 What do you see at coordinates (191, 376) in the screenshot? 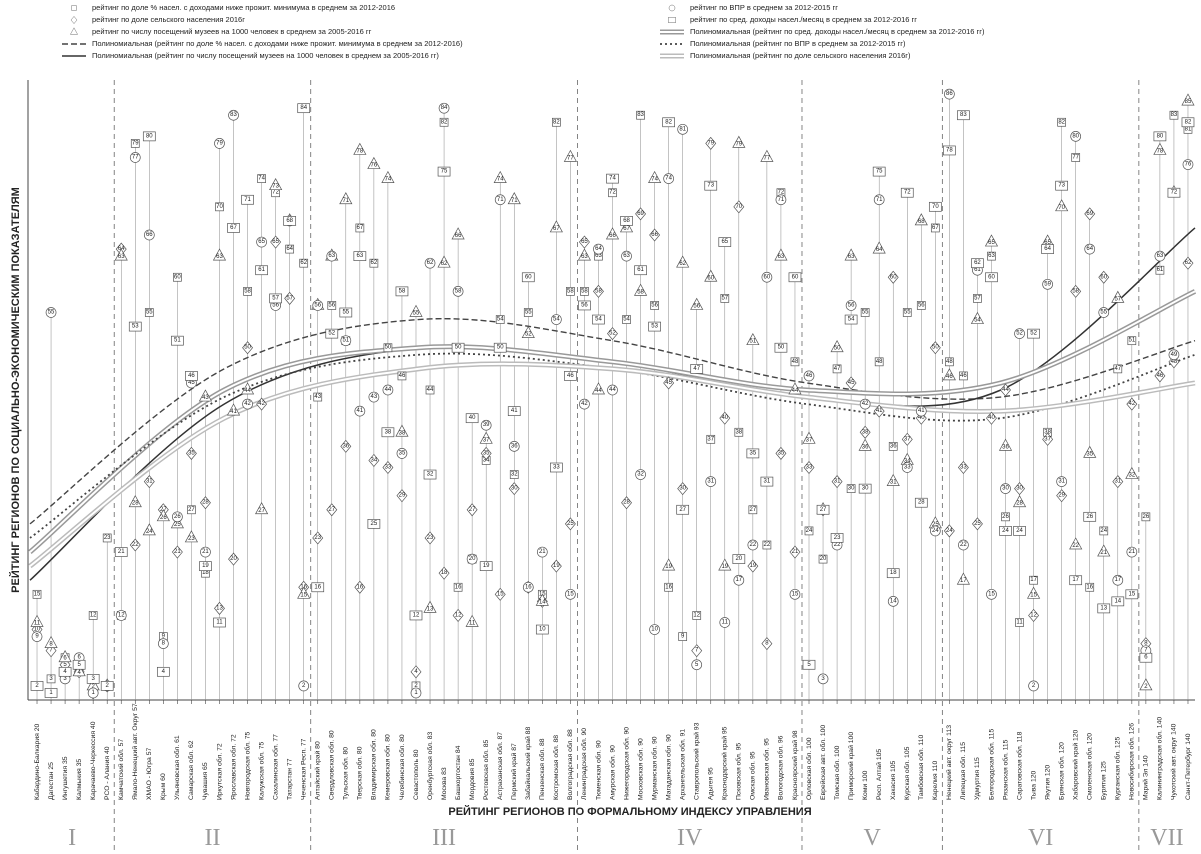
I see `data-label: 46` at bounding box center [191, 376].